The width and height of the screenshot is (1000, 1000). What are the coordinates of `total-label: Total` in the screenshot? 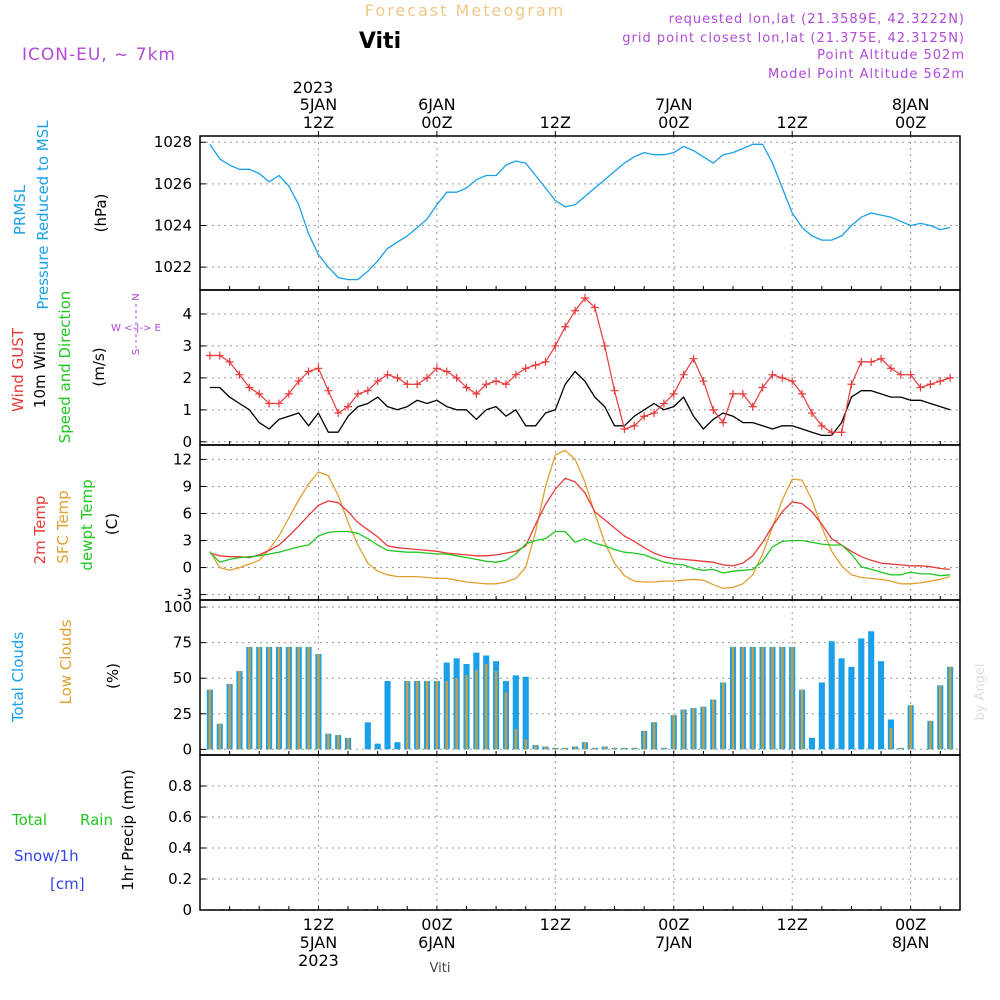 It's located at (29, 820).